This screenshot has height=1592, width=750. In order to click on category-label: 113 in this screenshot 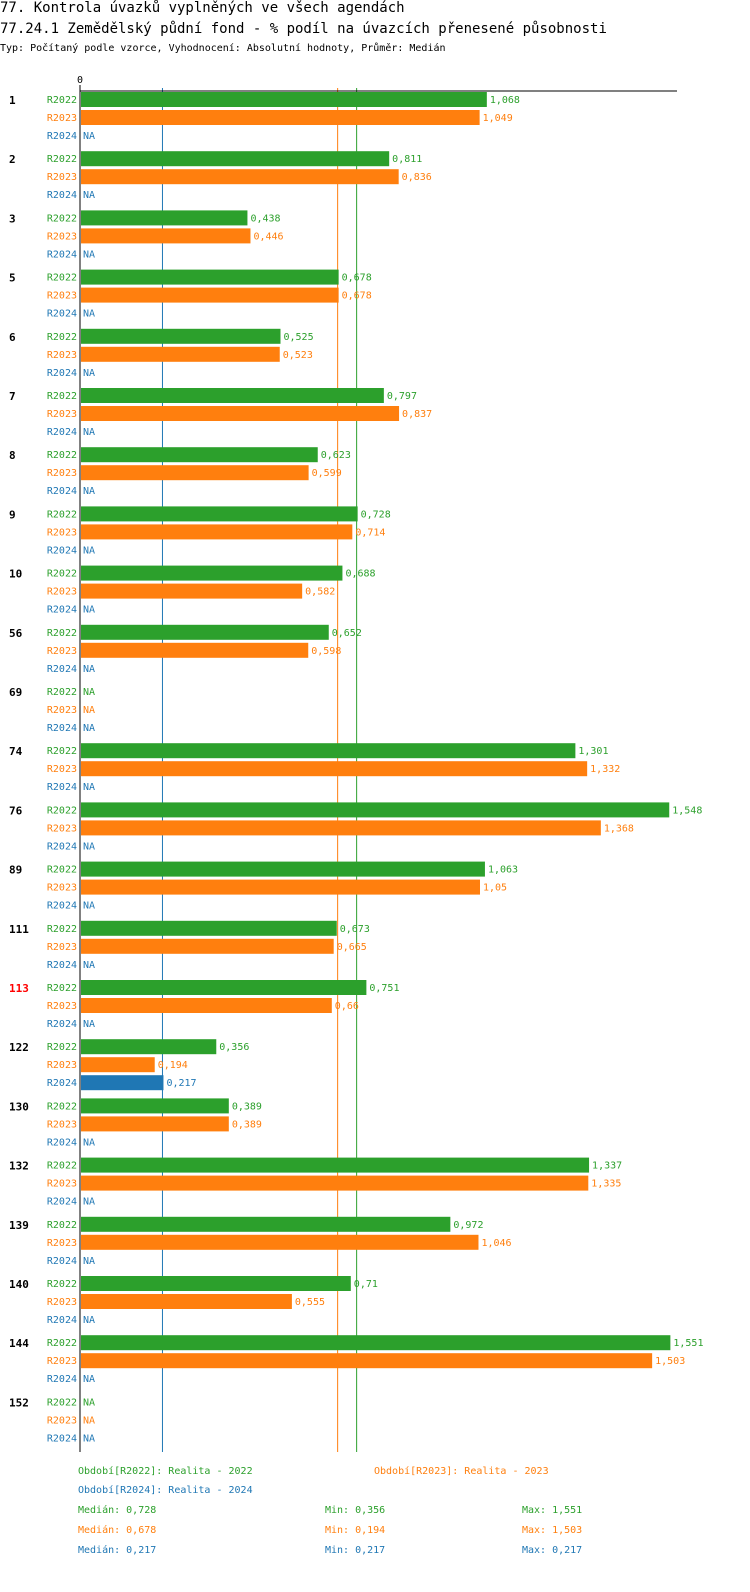, I will do `click(19, 988)`.